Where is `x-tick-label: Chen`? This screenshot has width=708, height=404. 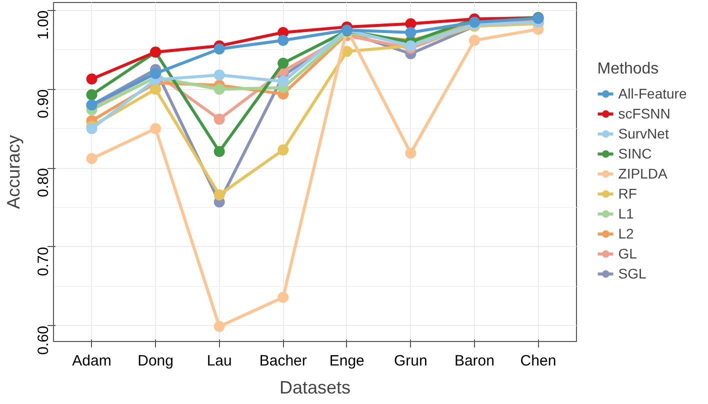
x-tick-label: Chen is located at coordinates (538, 361).